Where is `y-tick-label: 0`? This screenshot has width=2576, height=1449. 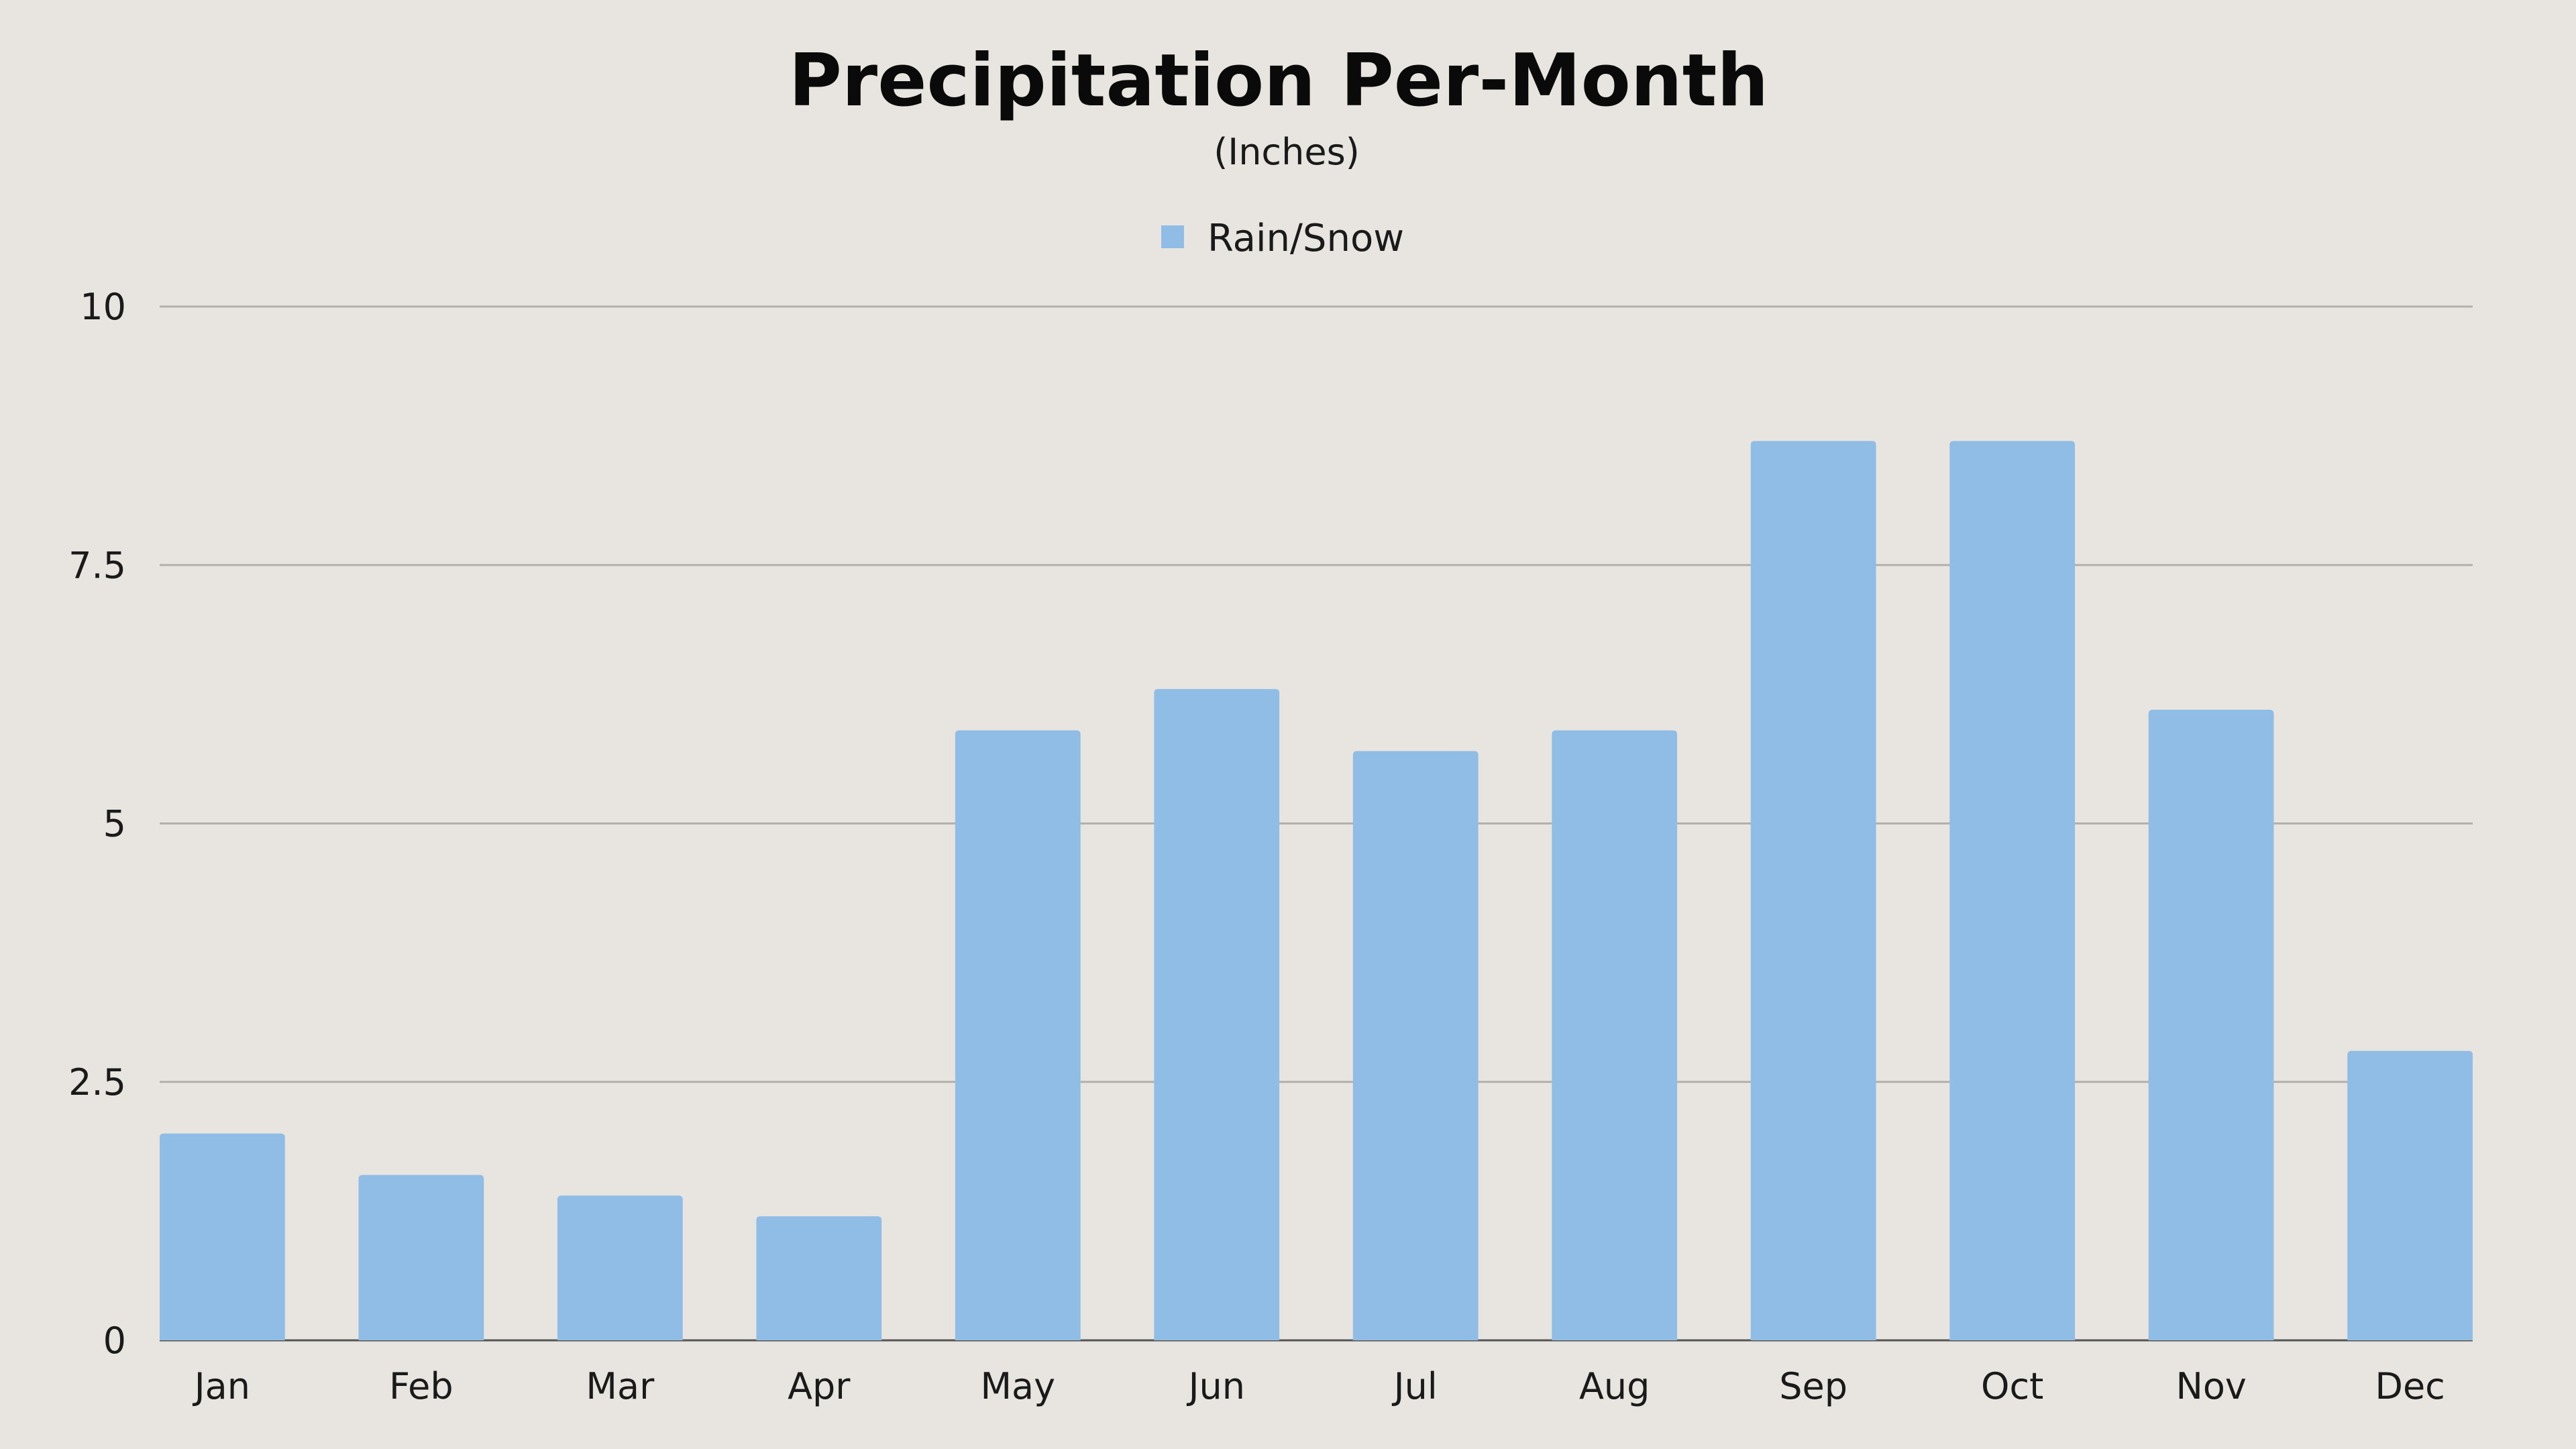
y-tick-label: 0 is located at coordinates (114, 1341).